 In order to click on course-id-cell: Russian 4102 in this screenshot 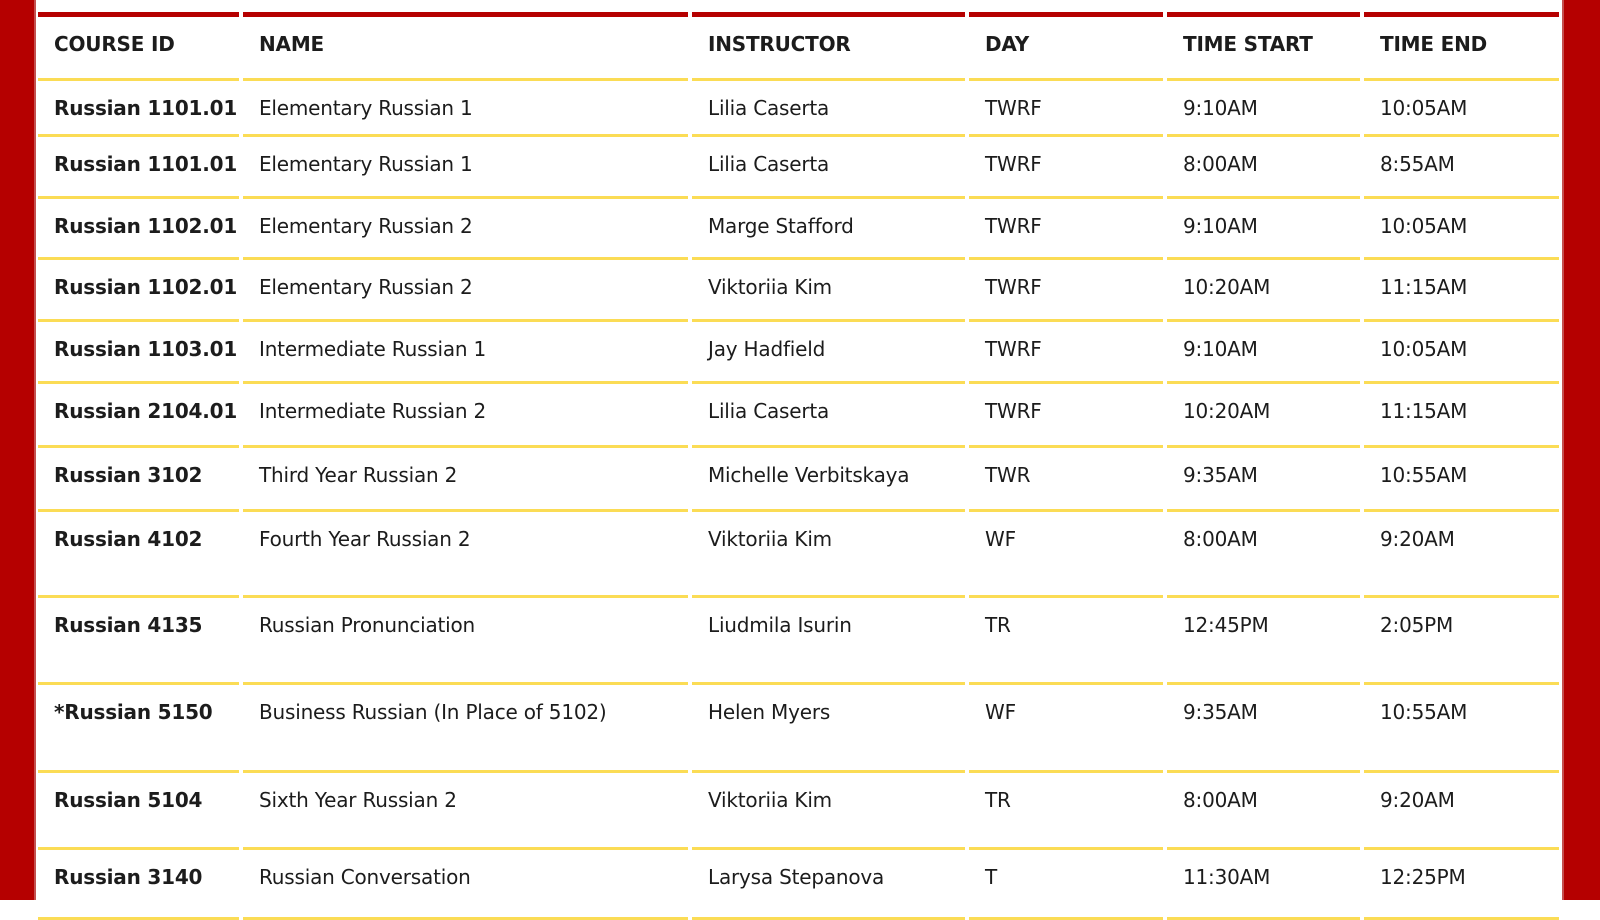, I will do `click(138, 555)`.